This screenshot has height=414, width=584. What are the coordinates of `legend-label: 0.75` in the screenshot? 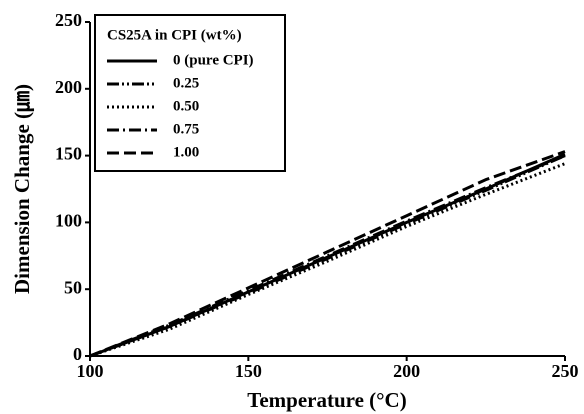 It's located at (186, 129).